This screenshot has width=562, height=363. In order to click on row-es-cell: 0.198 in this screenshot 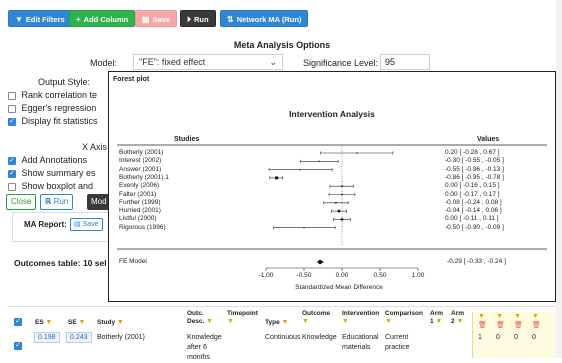, I will do `click(47, 337)`.